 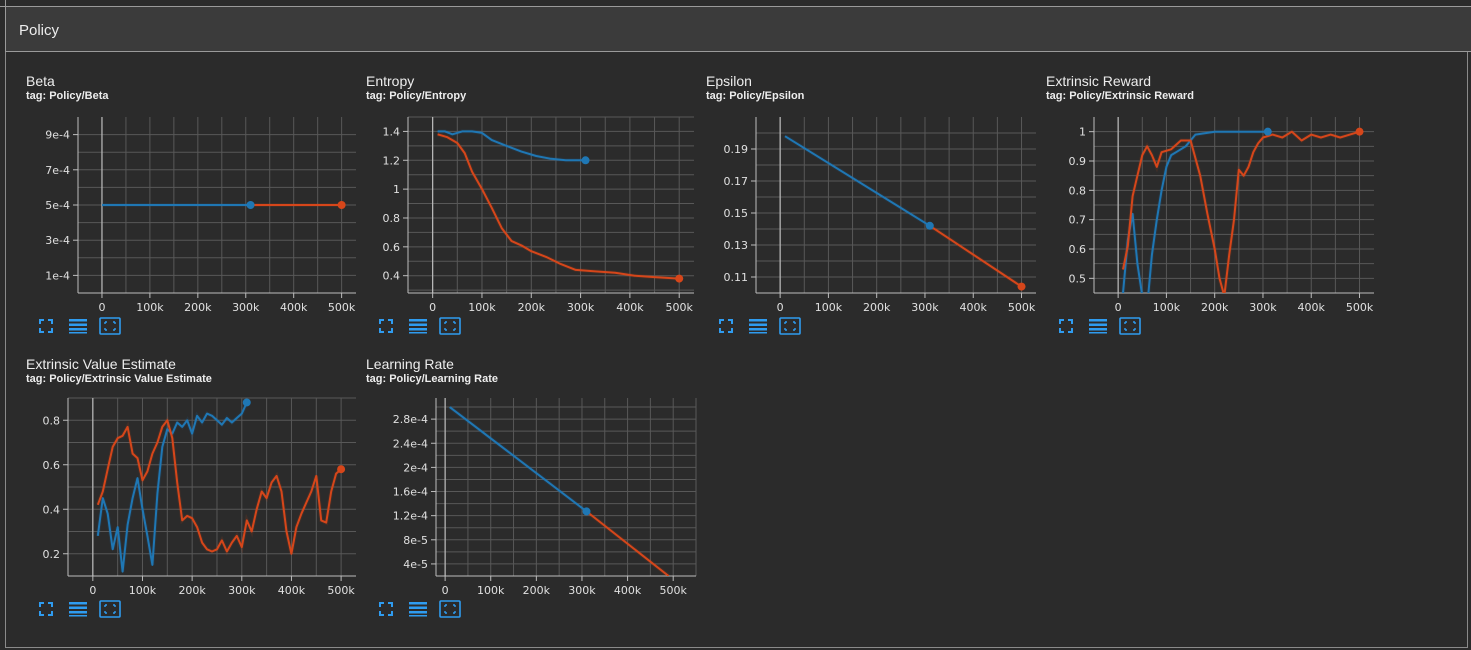 I want to click on chart-title: Extrinsic Reward, so click(x=1099, y=81).